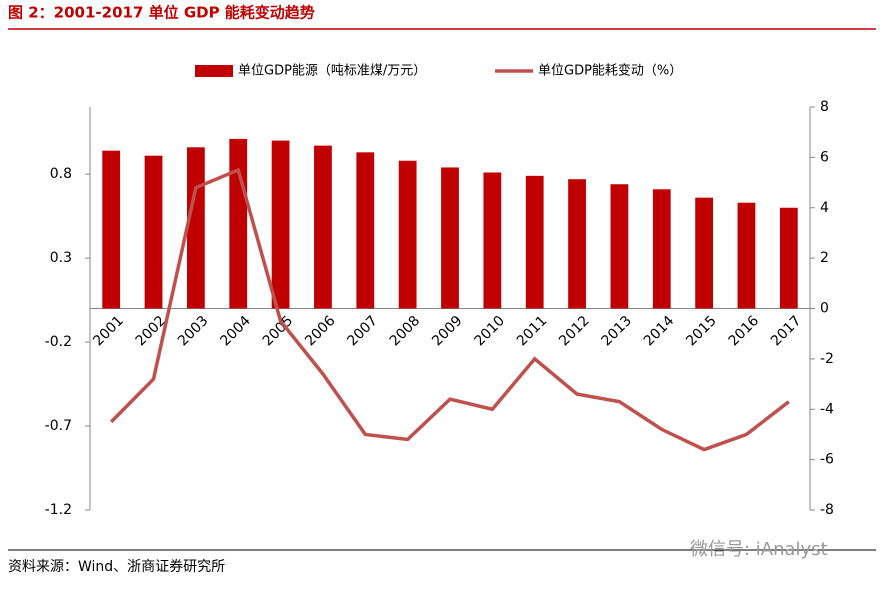  I want to click on x-tick-label: 2009, so click(447, 331).